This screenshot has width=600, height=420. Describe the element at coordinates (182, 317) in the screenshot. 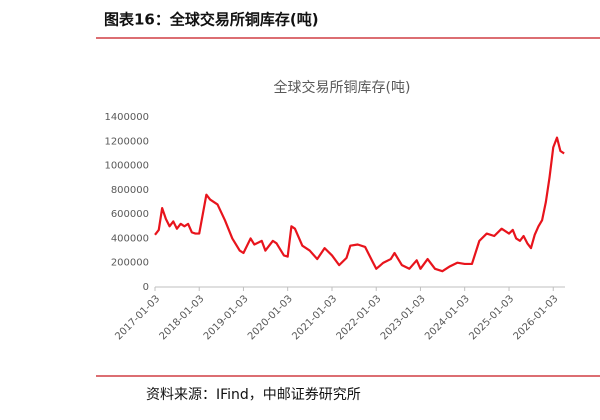

I see `x-tick-label: 2018-01-03` at that location.